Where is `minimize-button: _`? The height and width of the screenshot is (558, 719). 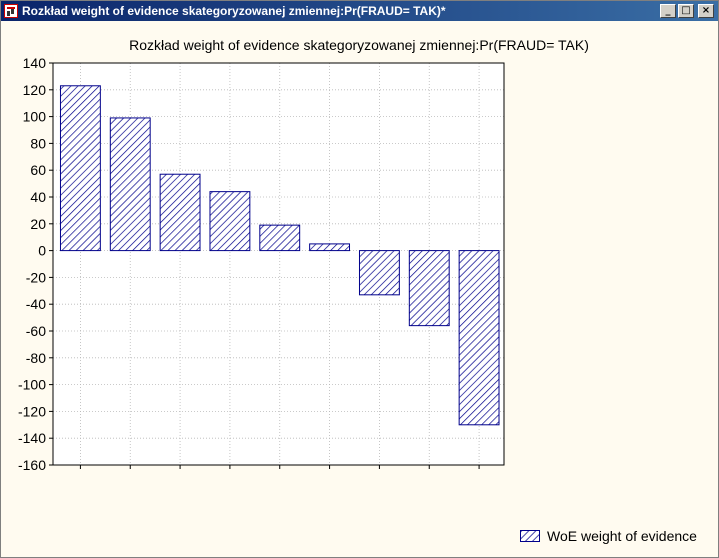
minimize-button: _ is located at coordinates (668, 11).